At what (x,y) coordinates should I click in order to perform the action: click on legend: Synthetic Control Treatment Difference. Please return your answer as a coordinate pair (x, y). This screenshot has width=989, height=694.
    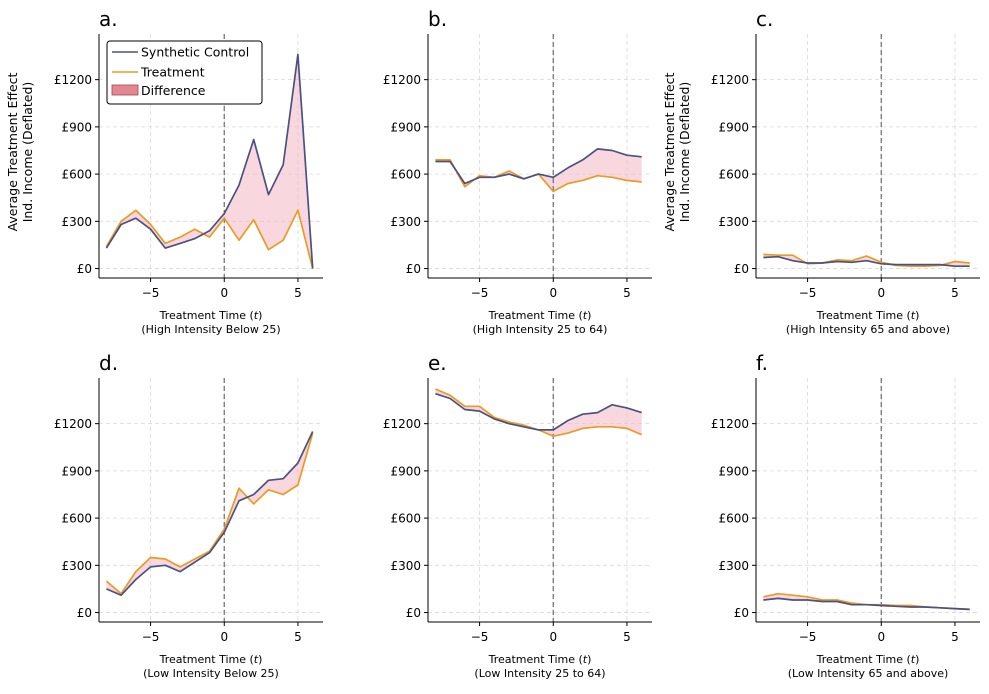
    Looking at the image, I should click on (184, 72).